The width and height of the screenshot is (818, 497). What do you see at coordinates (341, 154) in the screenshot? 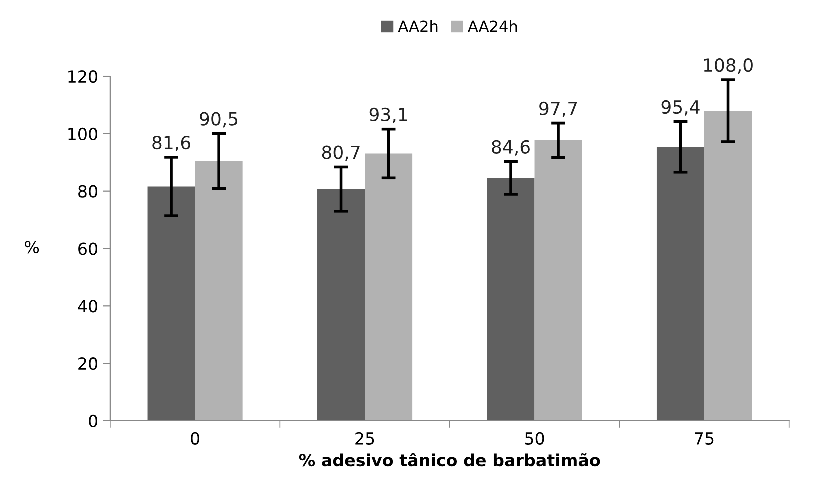
I see `data-label: 80,7` at bounding box center [341, 154].